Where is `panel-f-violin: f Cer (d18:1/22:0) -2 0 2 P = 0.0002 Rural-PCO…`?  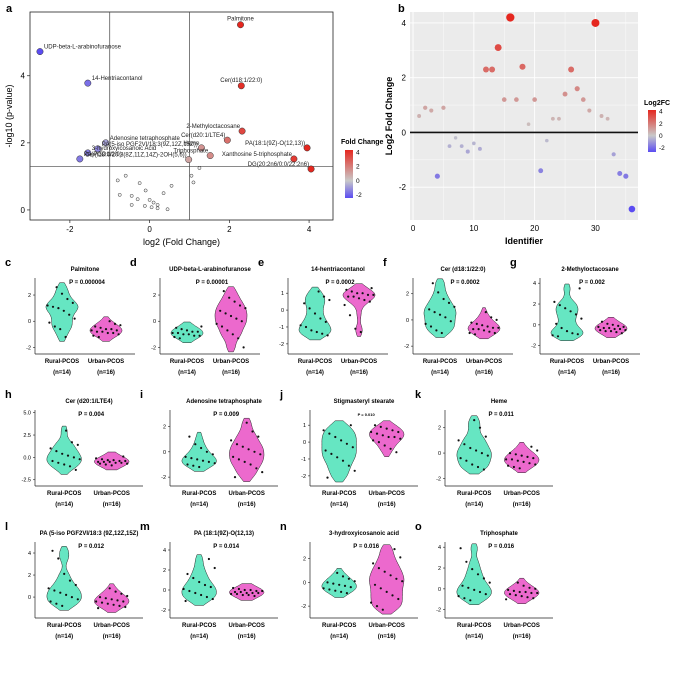 panel-f-violin: f Cer (d18:1/22:0) -2 0 2 P = 0.0002 Rural-PCO… is located at coordinates (448, 316).